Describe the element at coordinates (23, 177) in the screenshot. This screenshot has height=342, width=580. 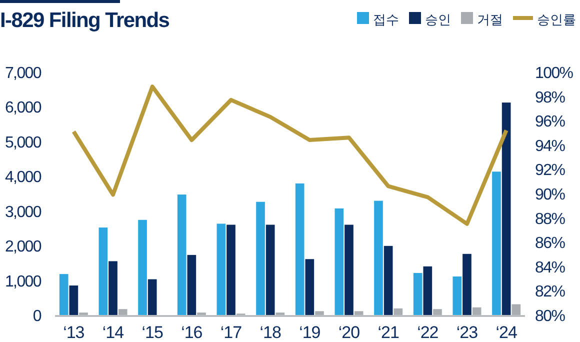
I see `y-tick-label: 4,000` at that location.